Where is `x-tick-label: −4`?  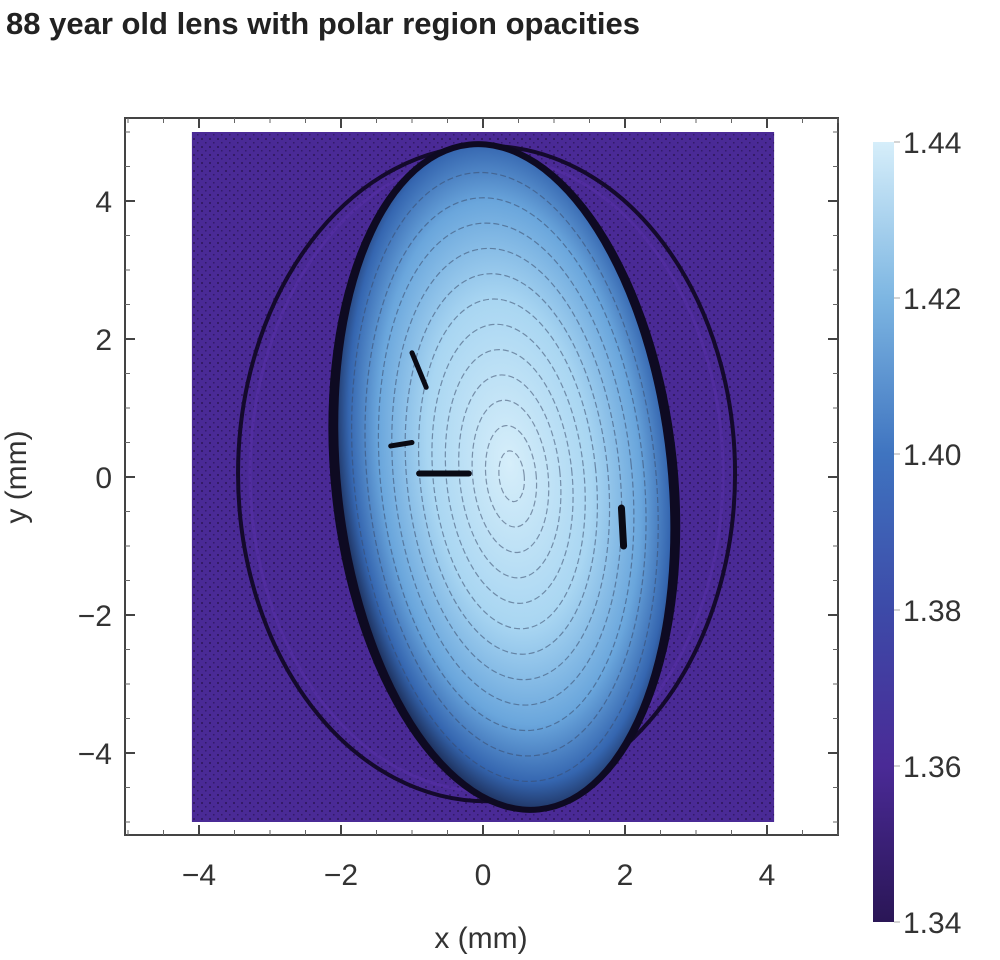 x-tick-label: −4 is located at coordinates (199, 875).